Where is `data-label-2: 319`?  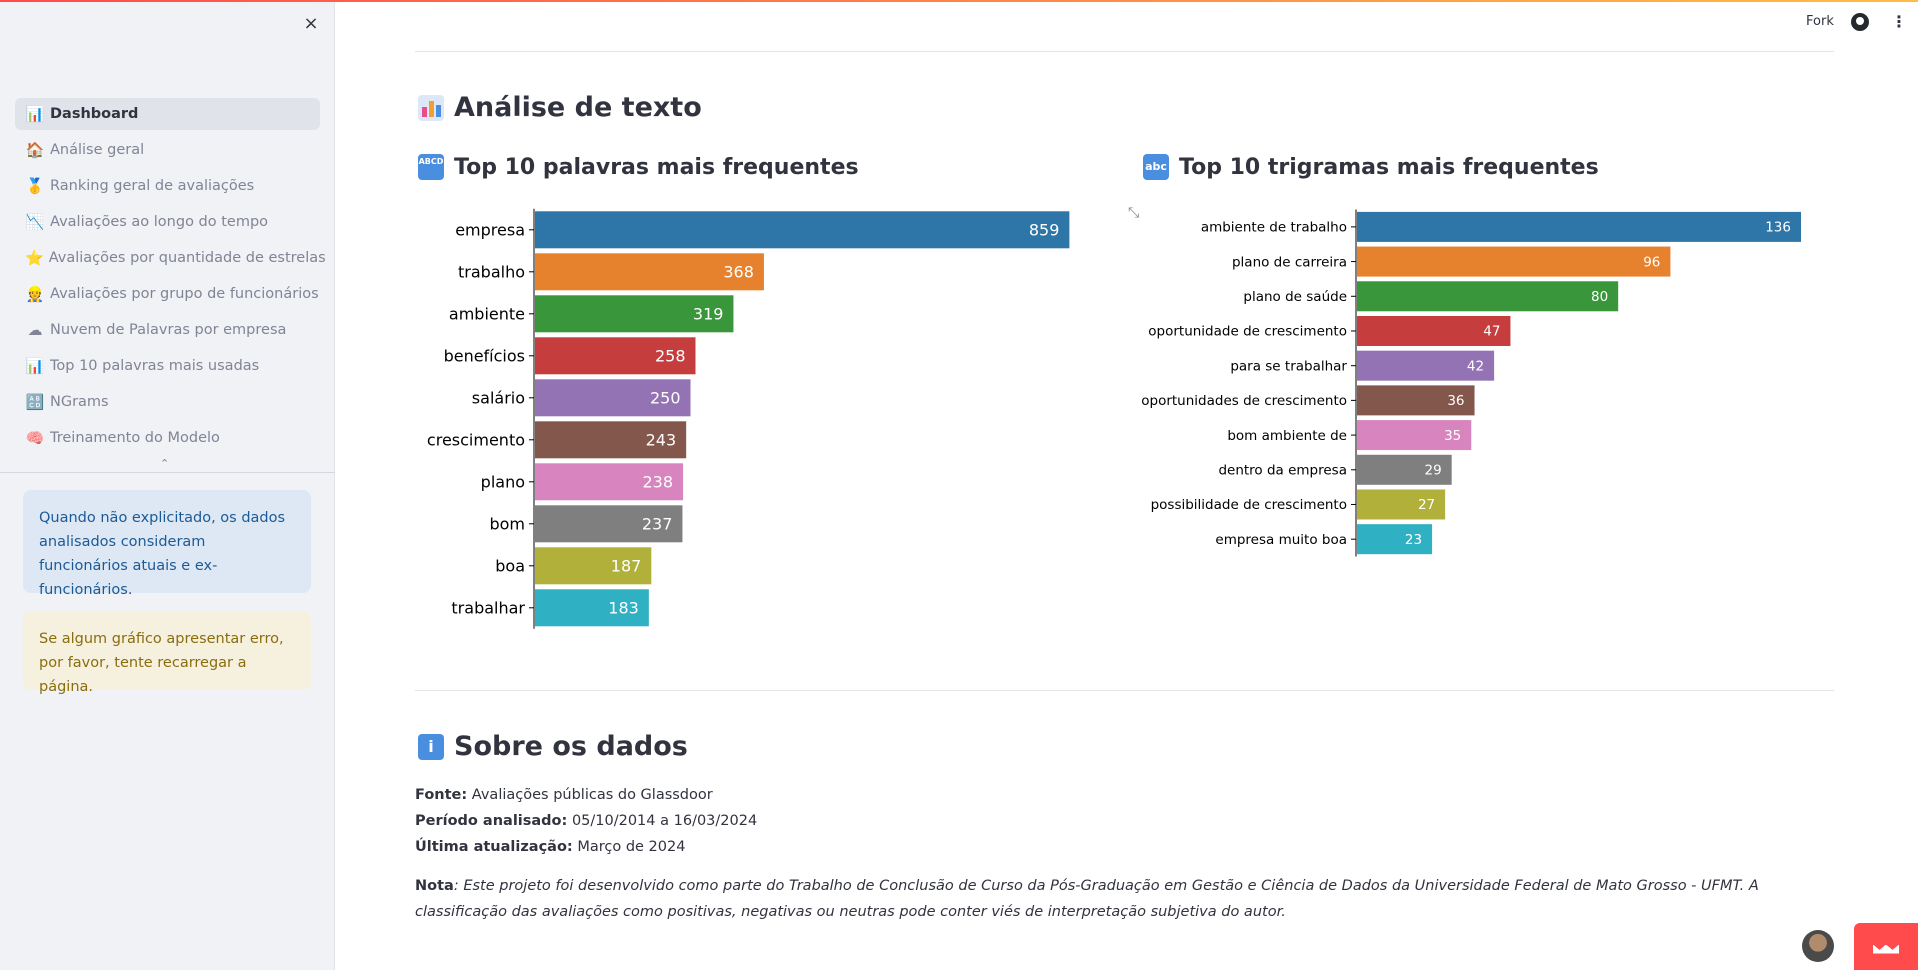 data-label-2: 319 is located at coordinates (708, 313).